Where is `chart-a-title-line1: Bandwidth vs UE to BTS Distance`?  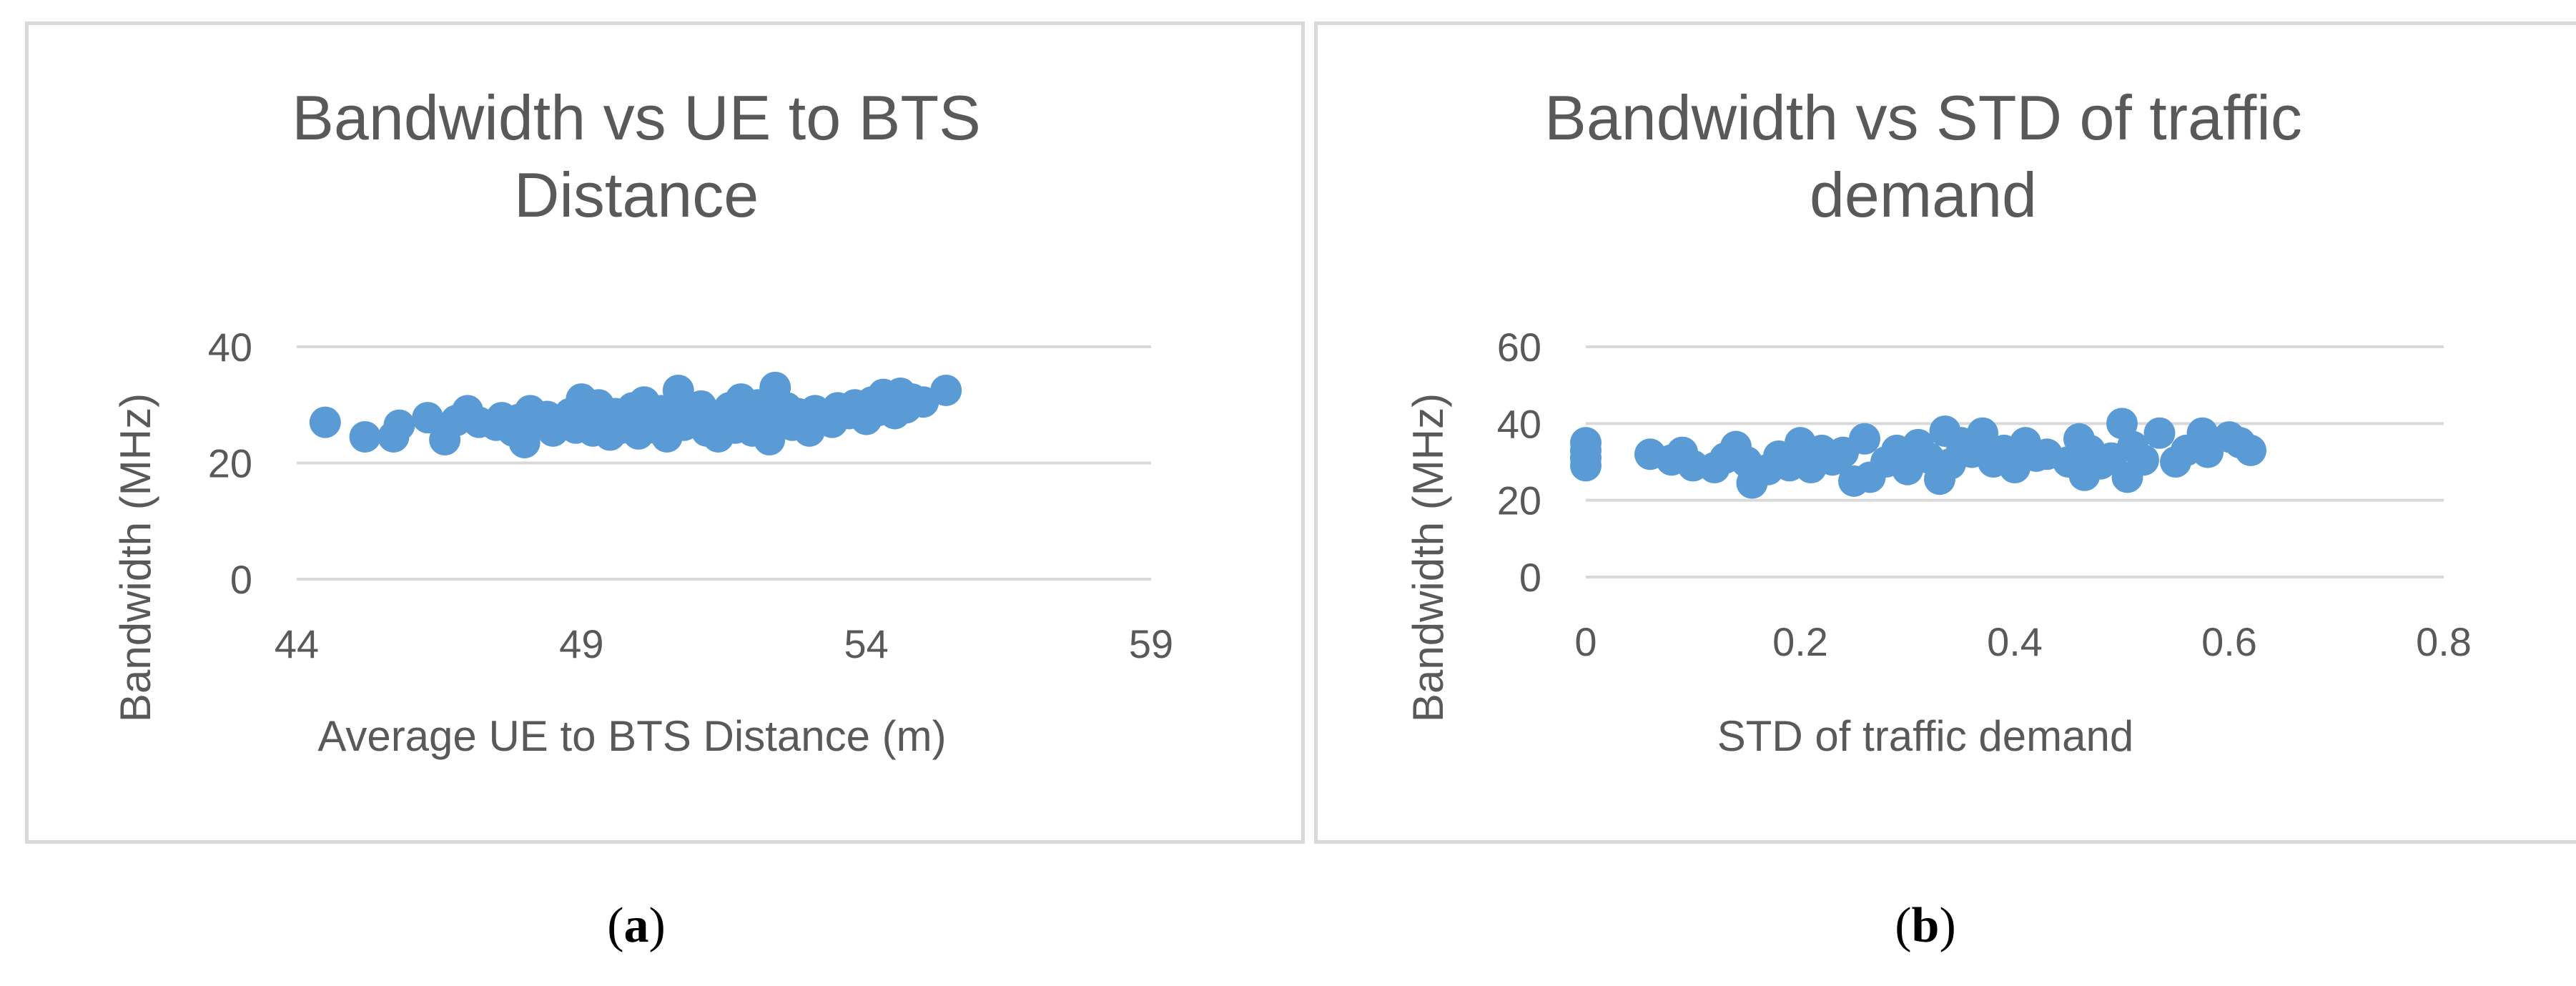 chart-a-title-line1: Bandwidth vs UE to BTS Distance is located at coordinates (636, 156).